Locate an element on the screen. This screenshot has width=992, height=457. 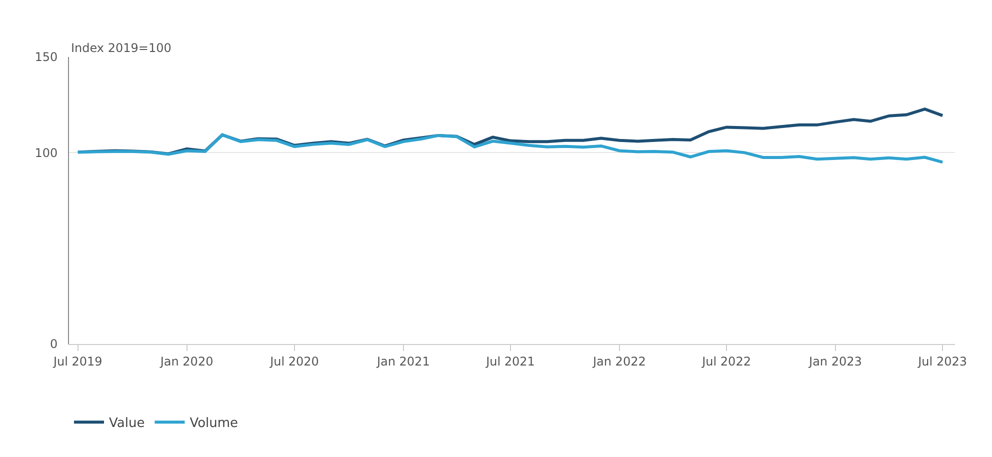
y-tick-label: 0 is located at coordinates (54, 344).